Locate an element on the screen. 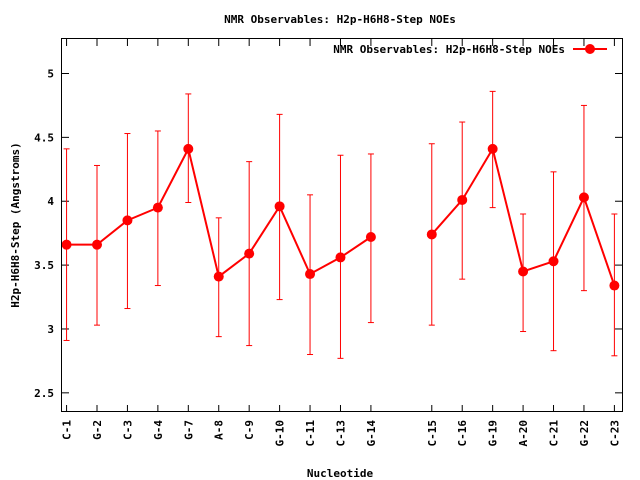  legend-marker is located at coordinates (590, 49).